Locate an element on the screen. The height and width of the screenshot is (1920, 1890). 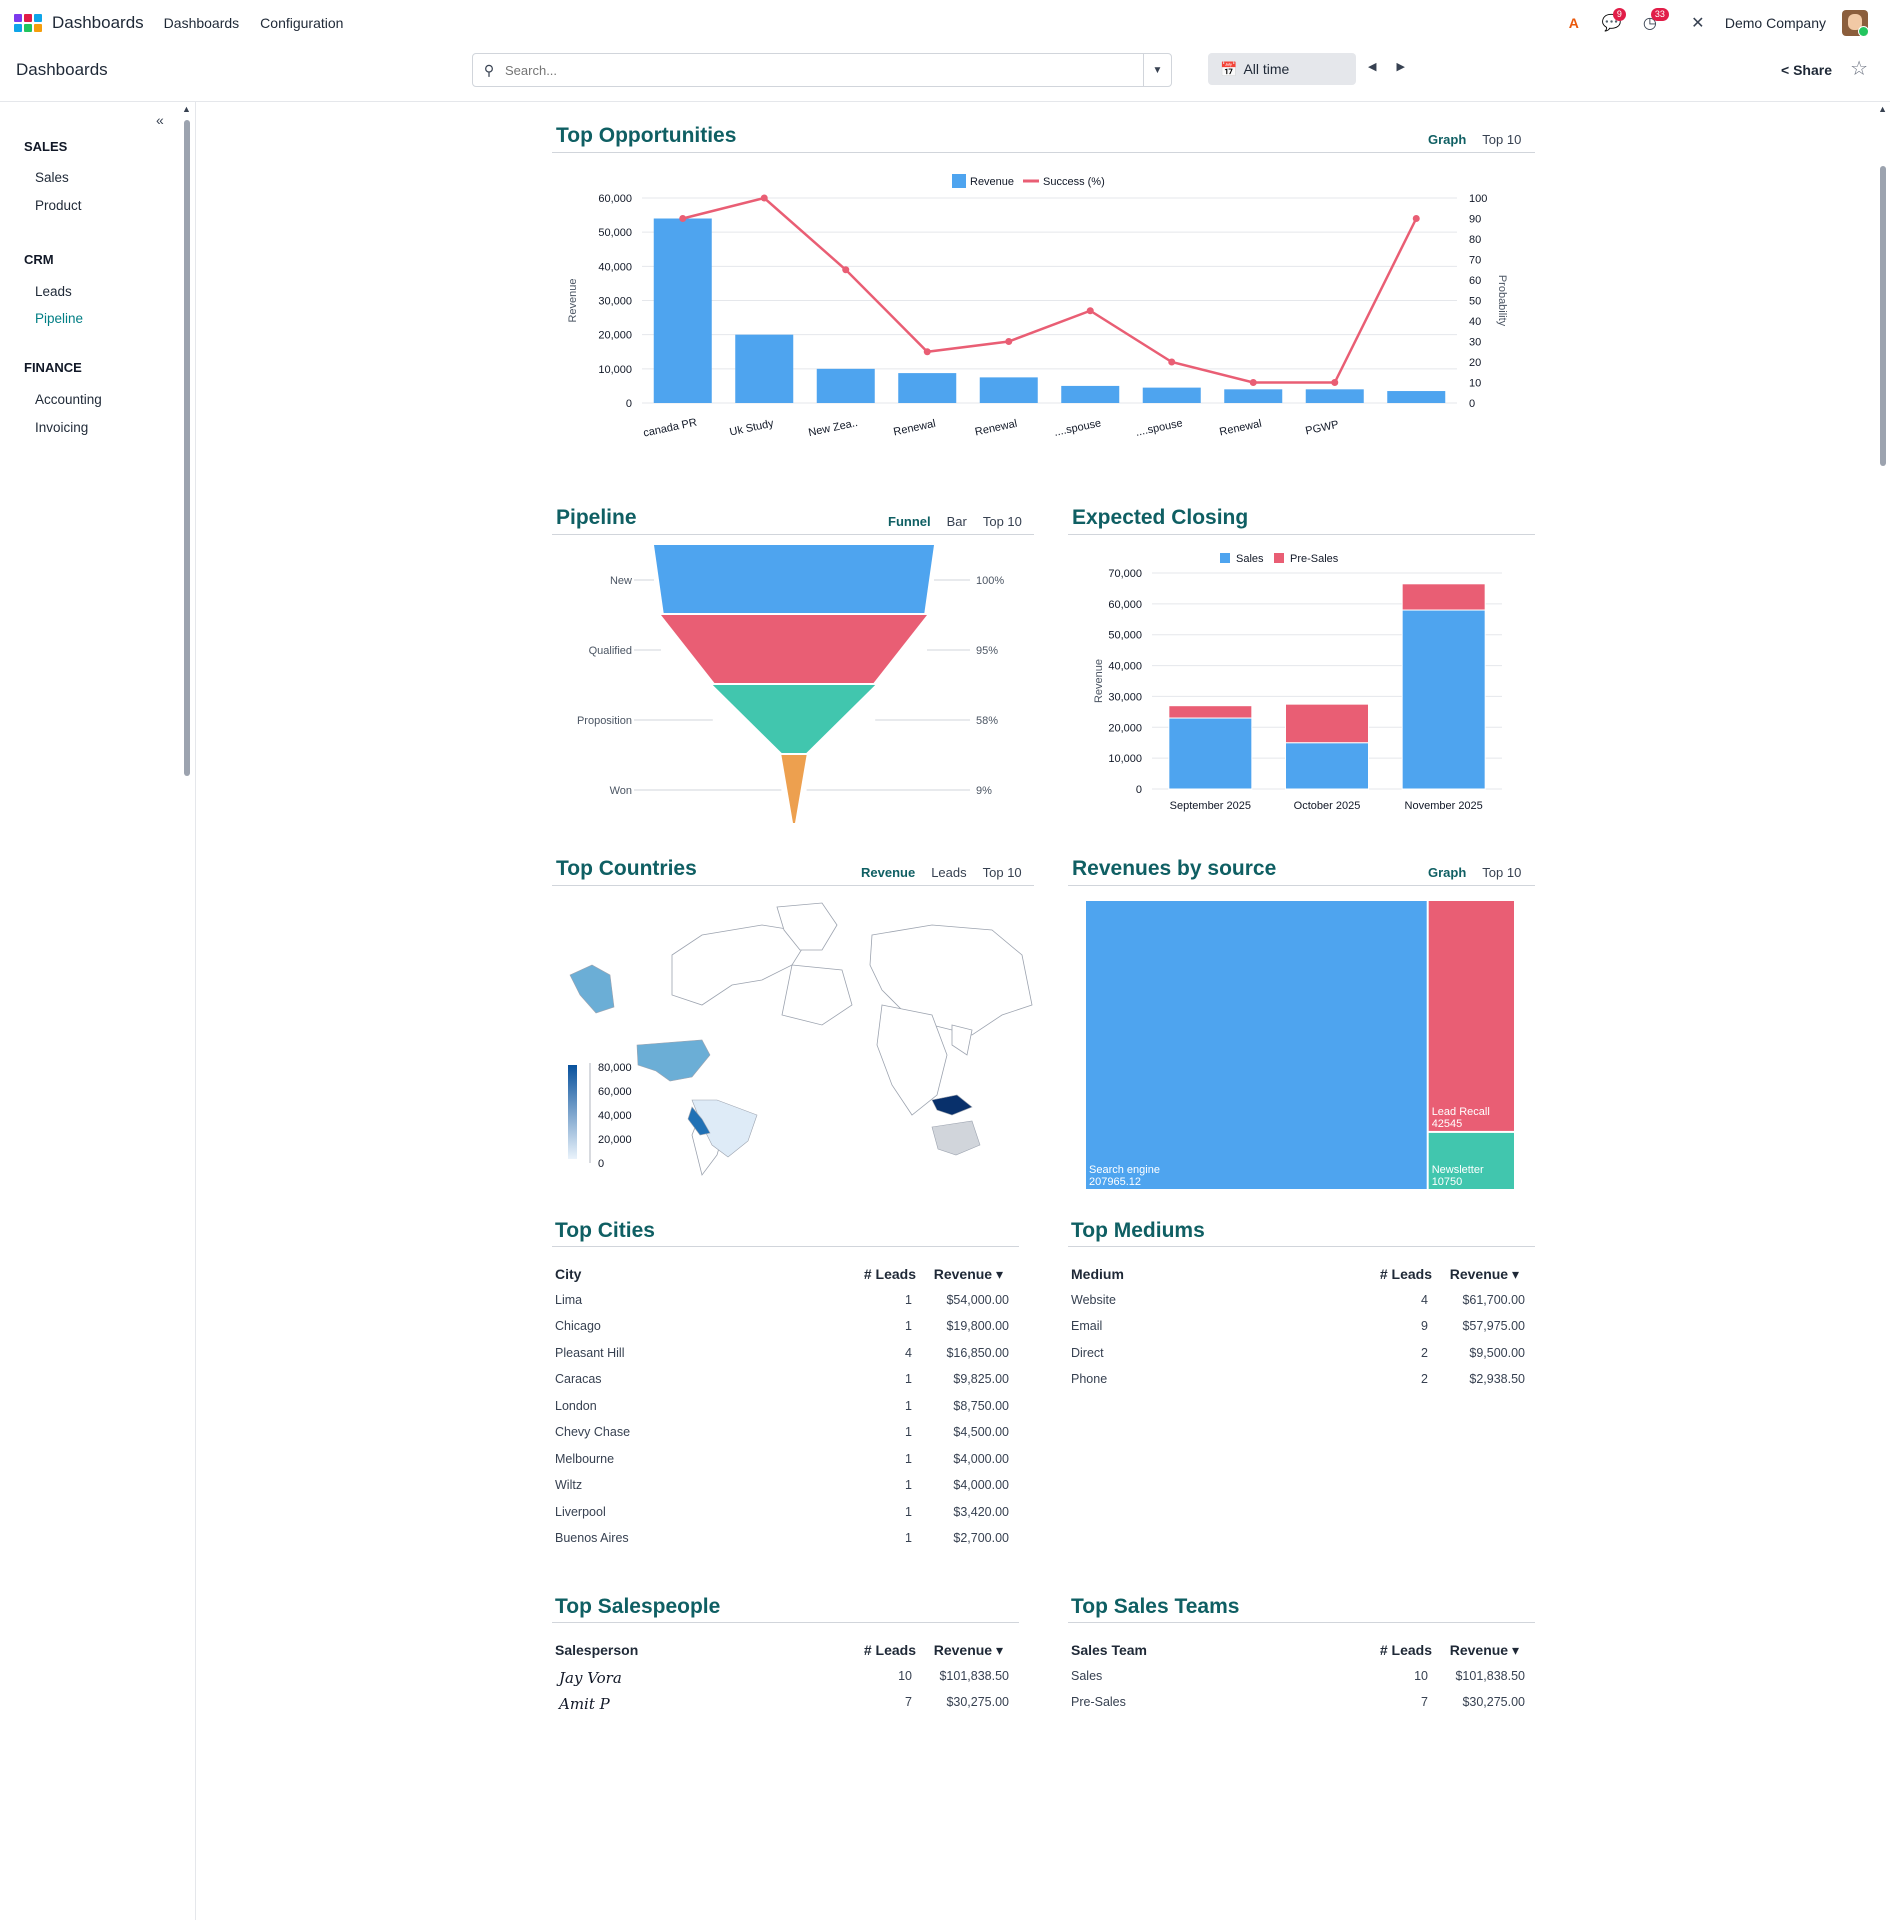
chat-icon: 💬 9 is located at coordinates (1613, 21).